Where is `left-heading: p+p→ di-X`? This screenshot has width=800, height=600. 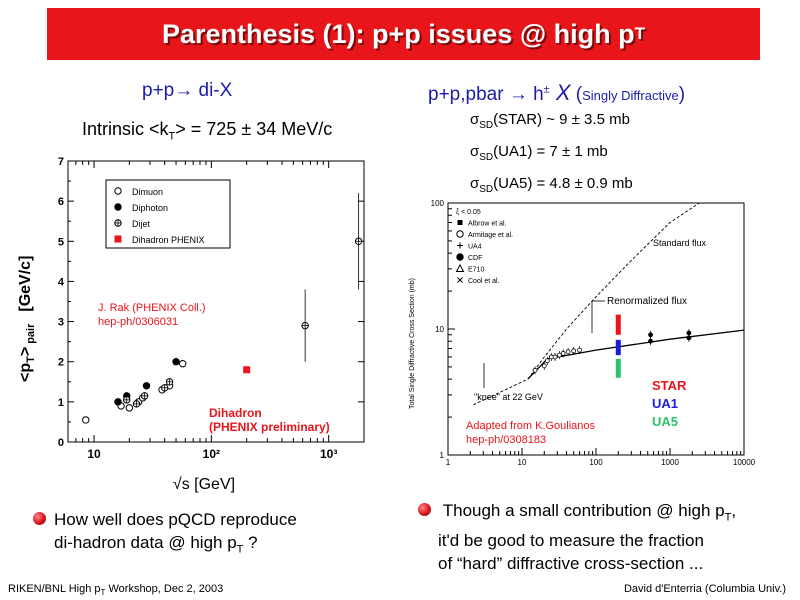 left-heading: p+p→ di-X is located at coordinates (187, 90).